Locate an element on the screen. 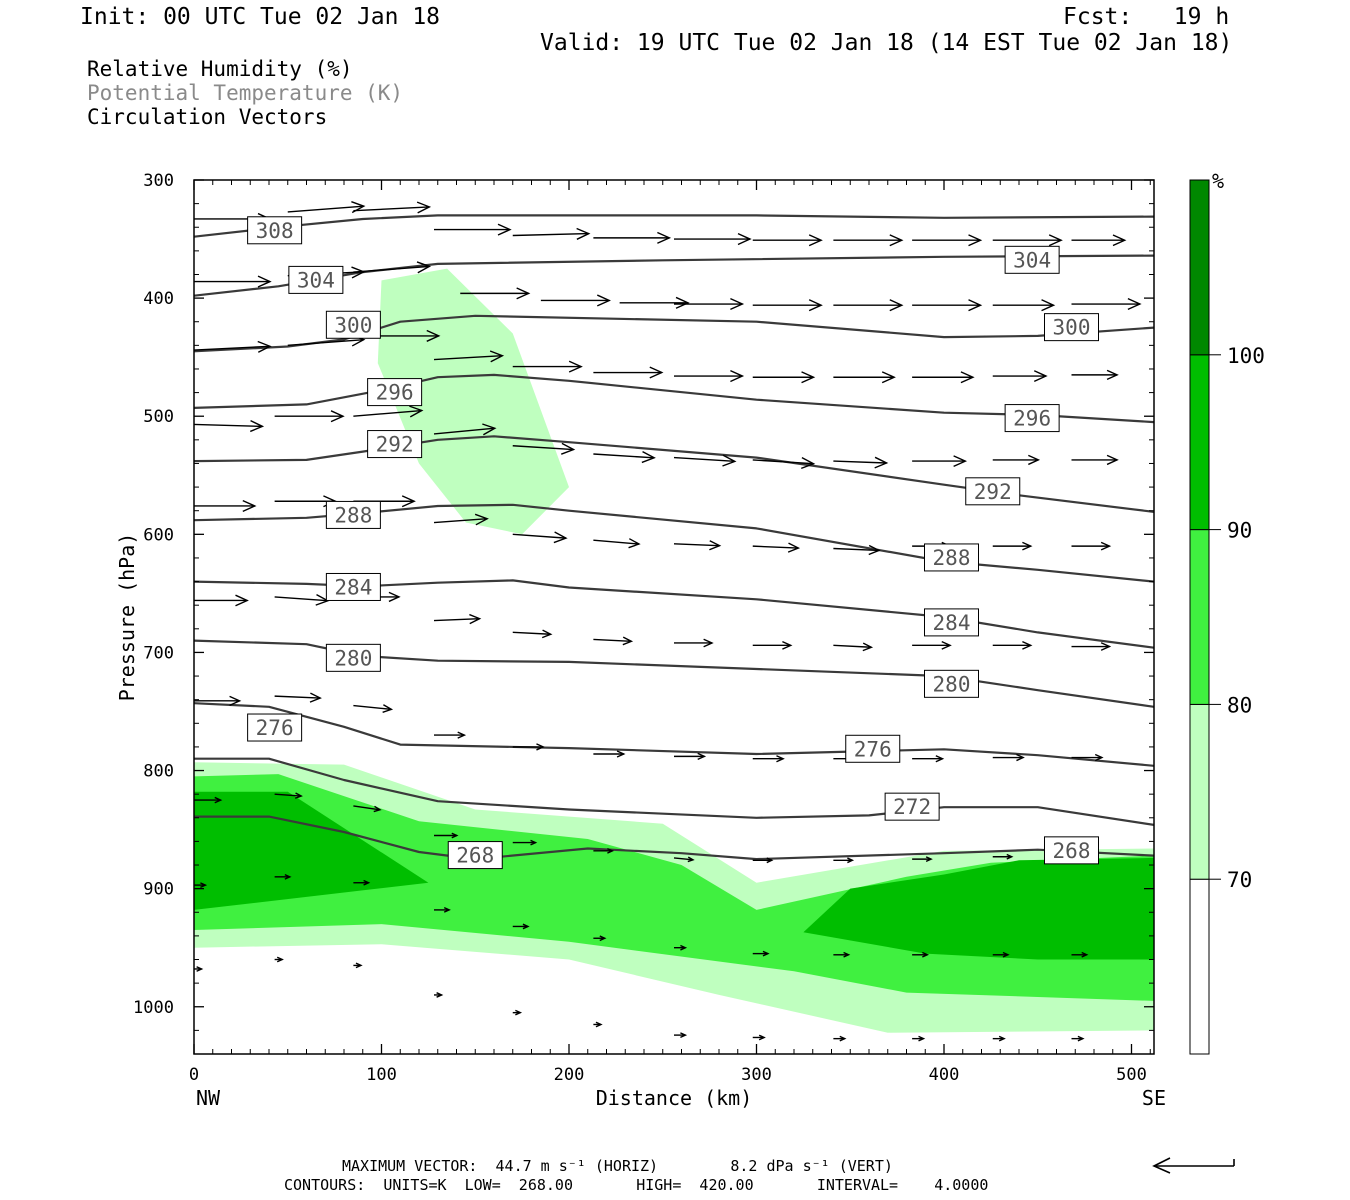 This screenshot has height=1200, width=1350. x-tick-label: 100 is located at coordinates (381, 1075).